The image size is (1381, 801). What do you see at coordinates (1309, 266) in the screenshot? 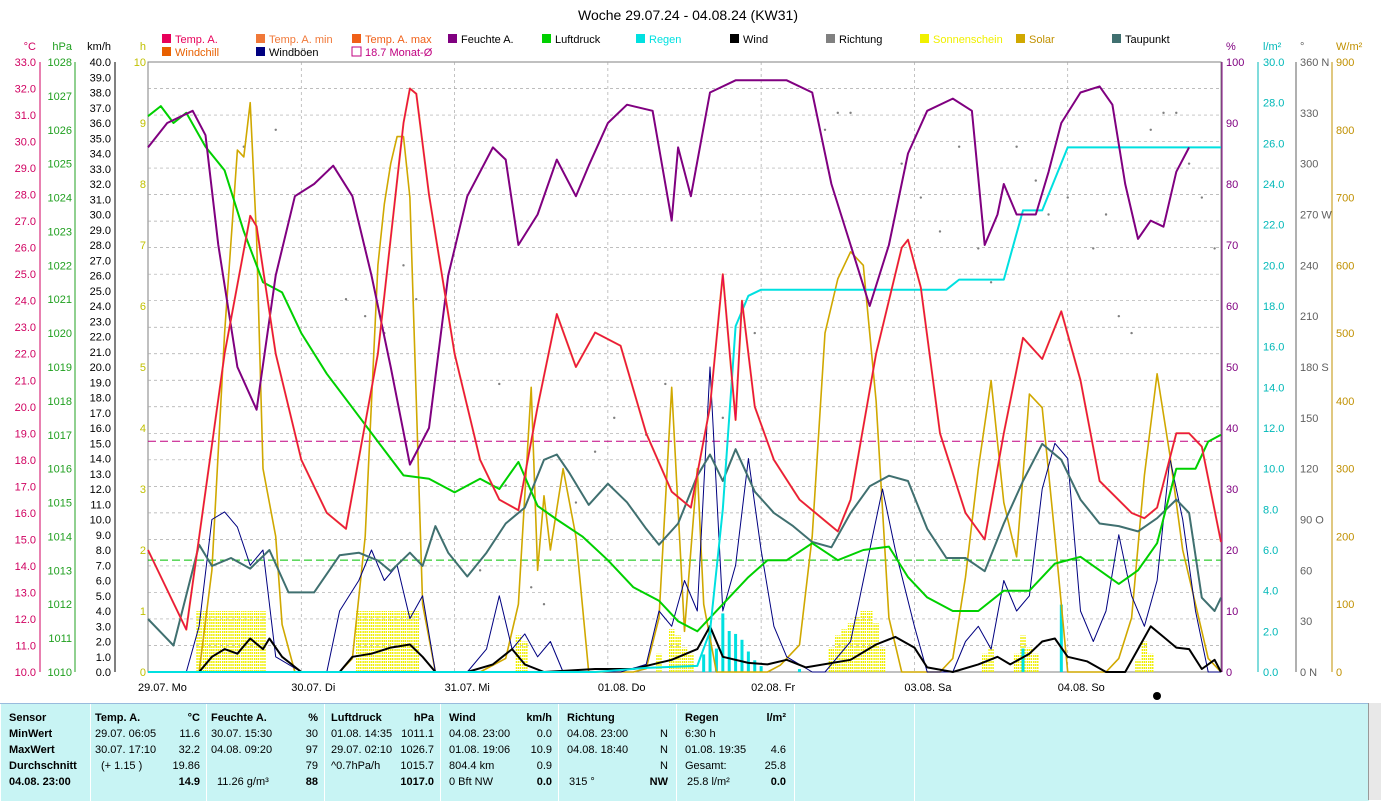
I see `direction-tick: 240` at bounding box center [1309, 266].